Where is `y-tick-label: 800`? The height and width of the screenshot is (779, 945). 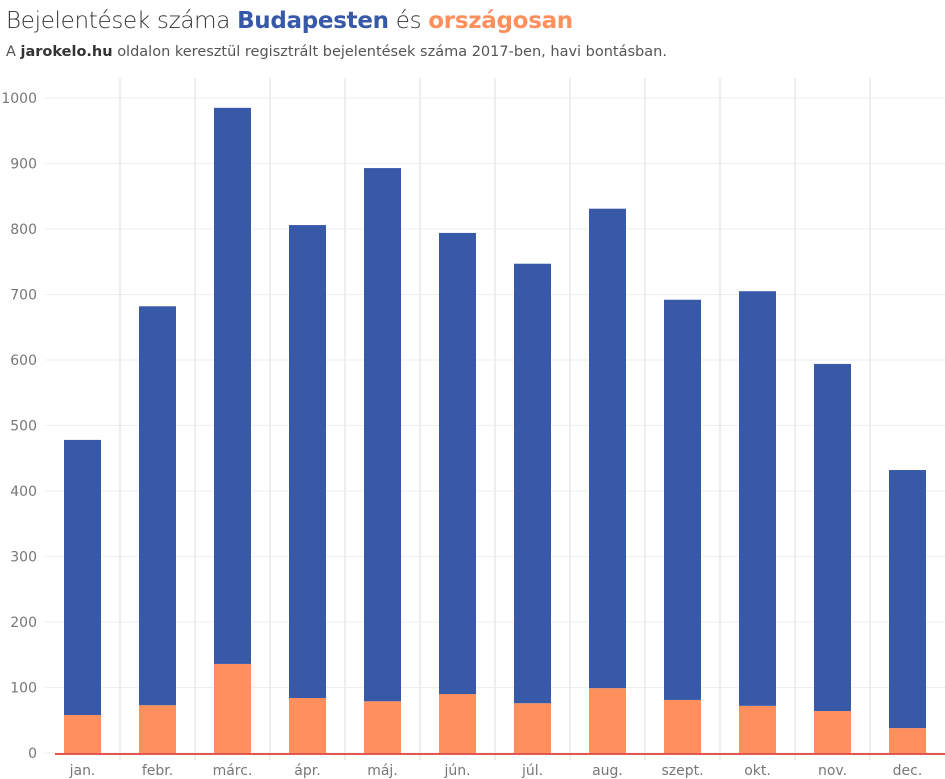 y-tick-label: 800 is located at coordinates (23, 230).